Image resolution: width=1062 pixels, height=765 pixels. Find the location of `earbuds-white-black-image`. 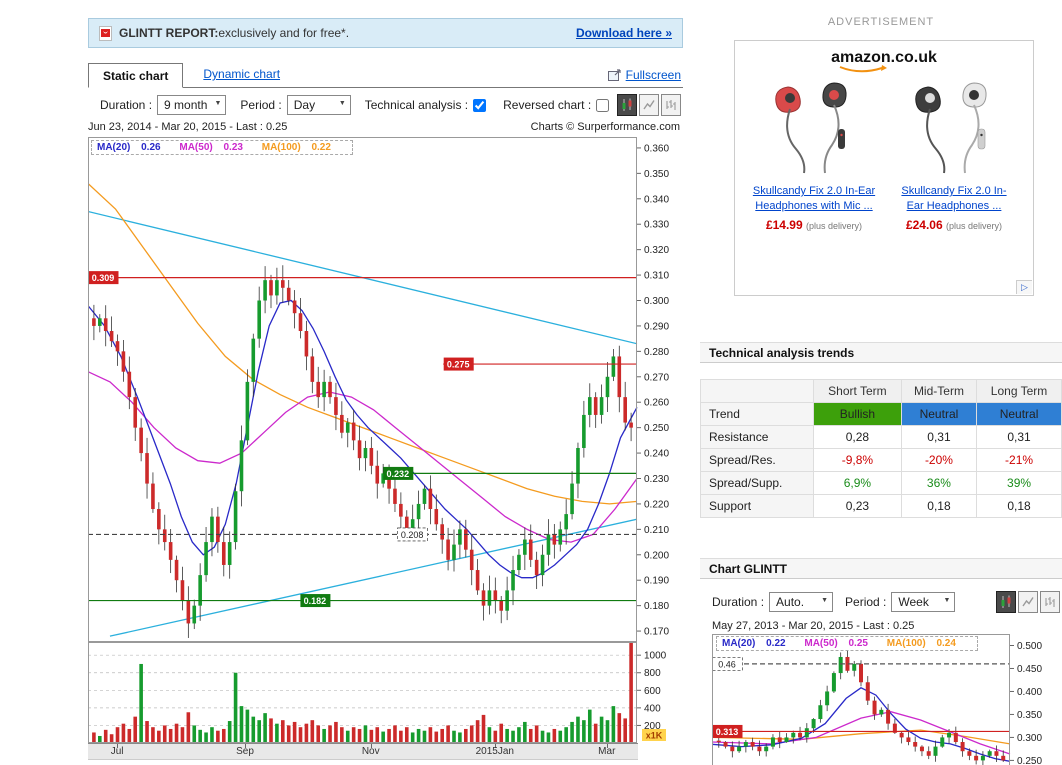

earbuds-white-black-image is located at coordinates (954, 125).